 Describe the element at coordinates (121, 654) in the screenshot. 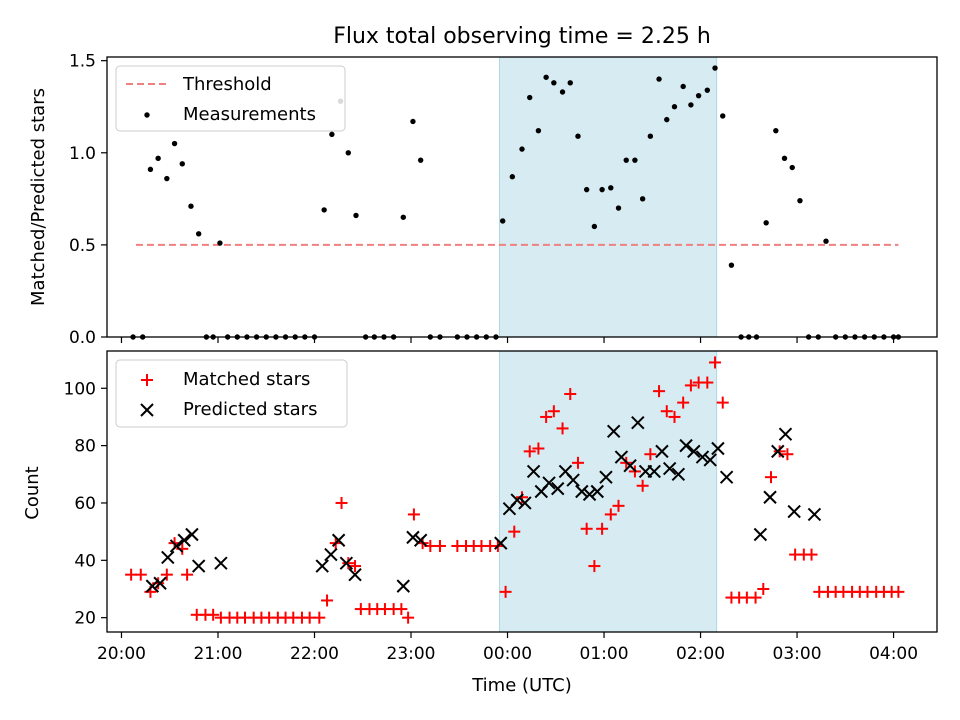

I see `x-tick-label: 20:00` at that location.